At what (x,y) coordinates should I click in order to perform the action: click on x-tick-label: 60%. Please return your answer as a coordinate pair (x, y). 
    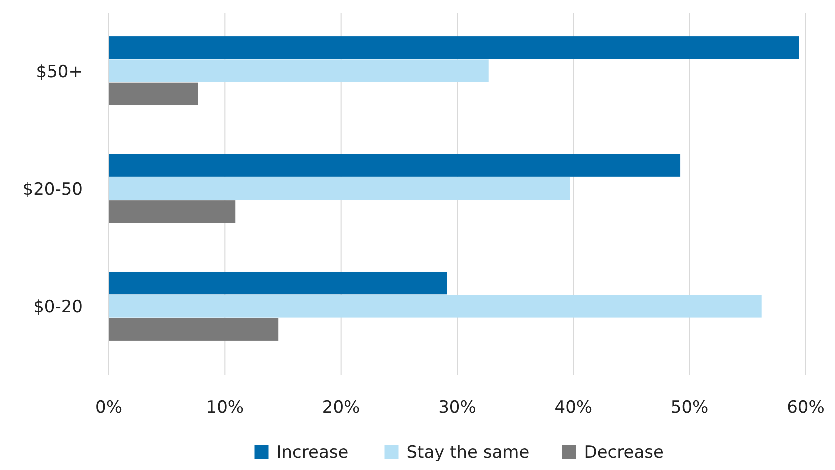
    Looking at the image, I should click on (806, 408).